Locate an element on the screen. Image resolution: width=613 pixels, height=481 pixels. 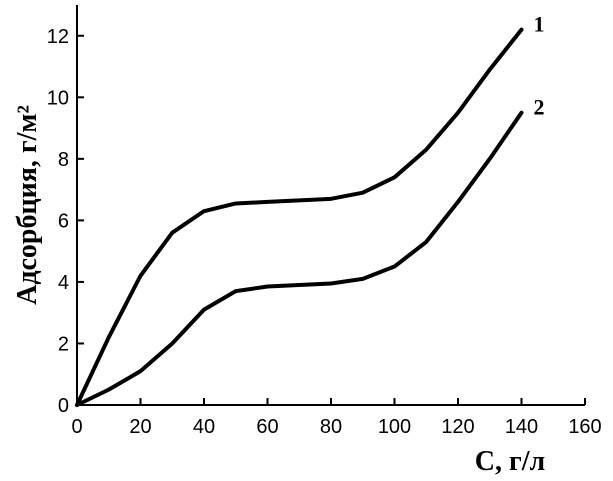
y-tick-label: 4 is located at coordinates (63, 283).